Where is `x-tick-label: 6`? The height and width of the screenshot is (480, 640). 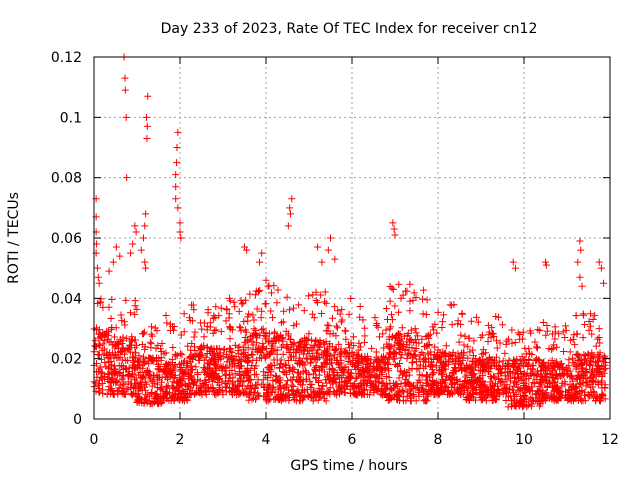 x-tick-label: 6 is located at coordinates (352, 440).